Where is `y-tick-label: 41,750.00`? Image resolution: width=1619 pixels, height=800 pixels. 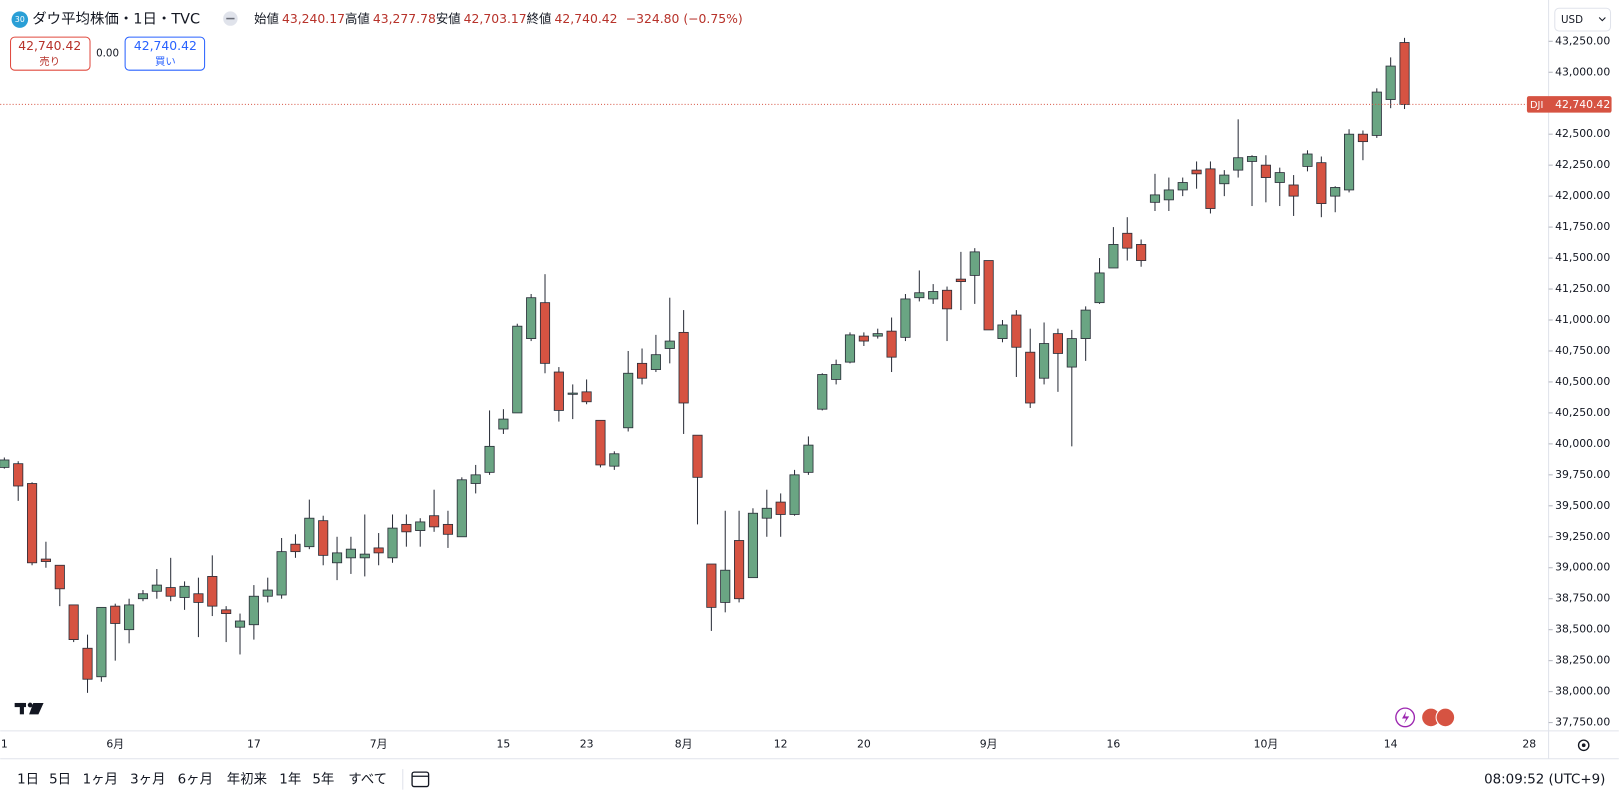 y-tick-label: 41,750.00 is located at coordinates (1582, 226).